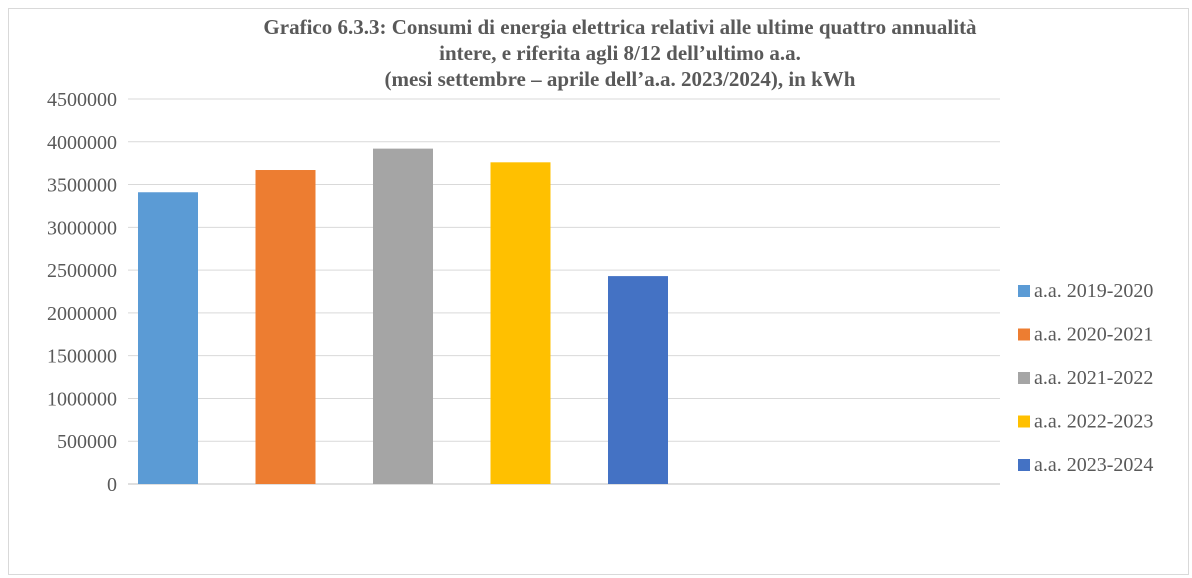 This screenshot has width=1192, height=578. Describe the element at coordinates (82, 228) in the screenshot. I see `y-tick-label: 3000000` at that location.